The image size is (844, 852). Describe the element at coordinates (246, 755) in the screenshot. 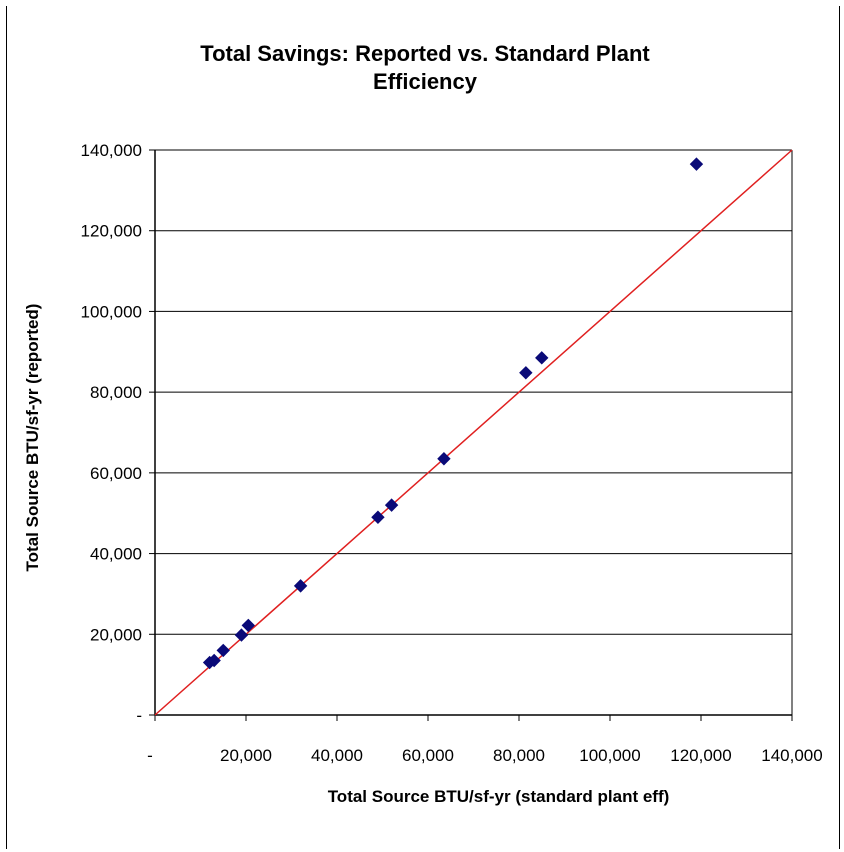

I see `x-tick-label: 20,000` at that location.